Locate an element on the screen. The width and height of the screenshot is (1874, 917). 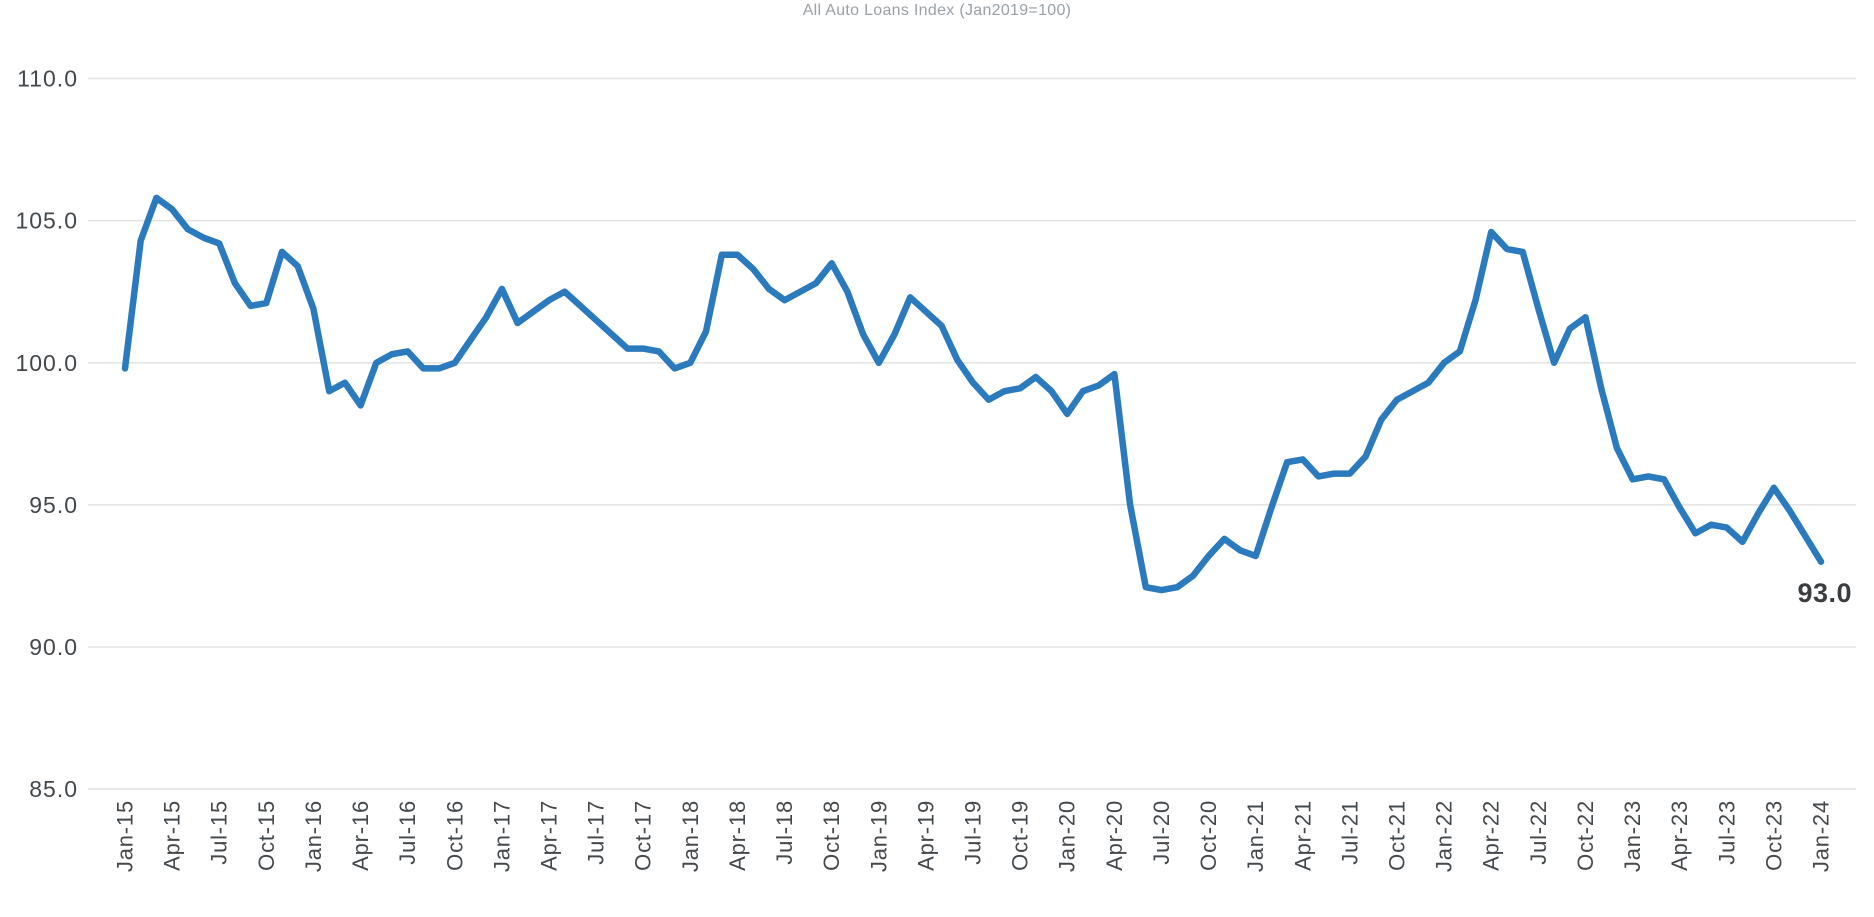
x-axis-tick-label: Oct-18 is located at coordinates (831, 835).